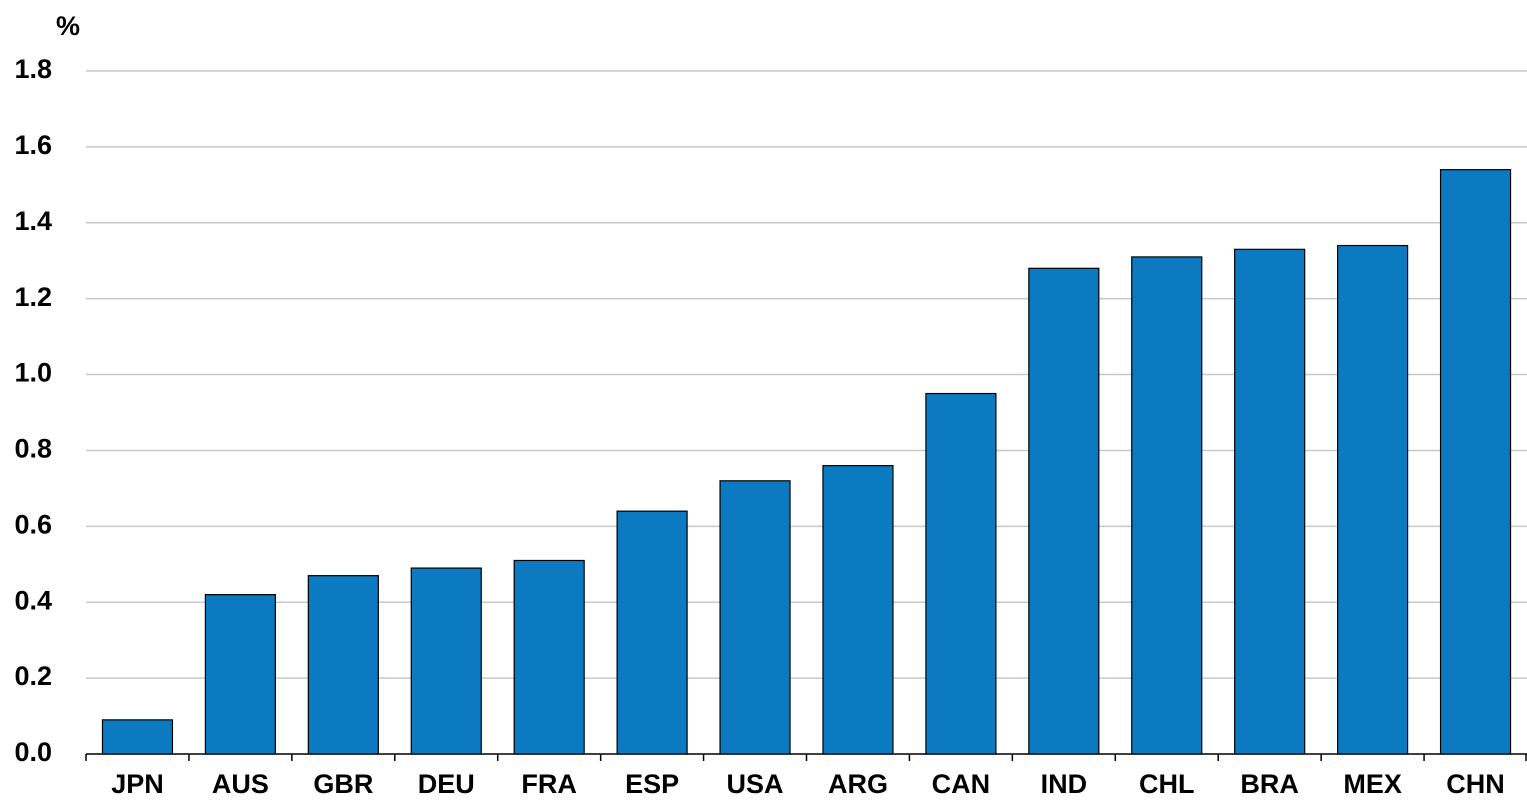  What do you see at coordinates (343, 784) in the screenshot?
I see `x-tick-label: GBR` at bounding box center [343, 784].